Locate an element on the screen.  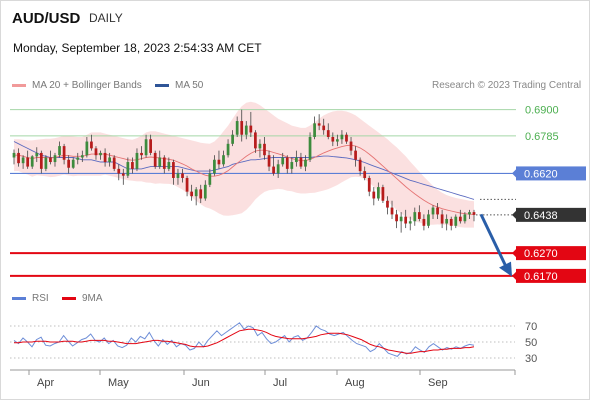
level-label-0-6438: 0.6438 is located at coordinates (541, 216).